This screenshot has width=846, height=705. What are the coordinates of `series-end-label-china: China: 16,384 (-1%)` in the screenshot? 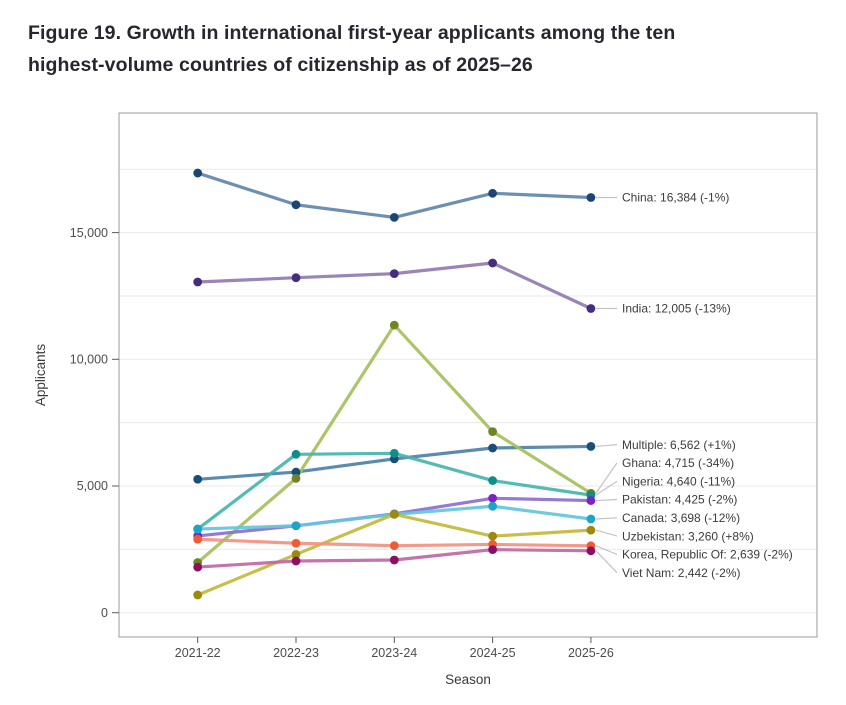 It's located at (675, 198).